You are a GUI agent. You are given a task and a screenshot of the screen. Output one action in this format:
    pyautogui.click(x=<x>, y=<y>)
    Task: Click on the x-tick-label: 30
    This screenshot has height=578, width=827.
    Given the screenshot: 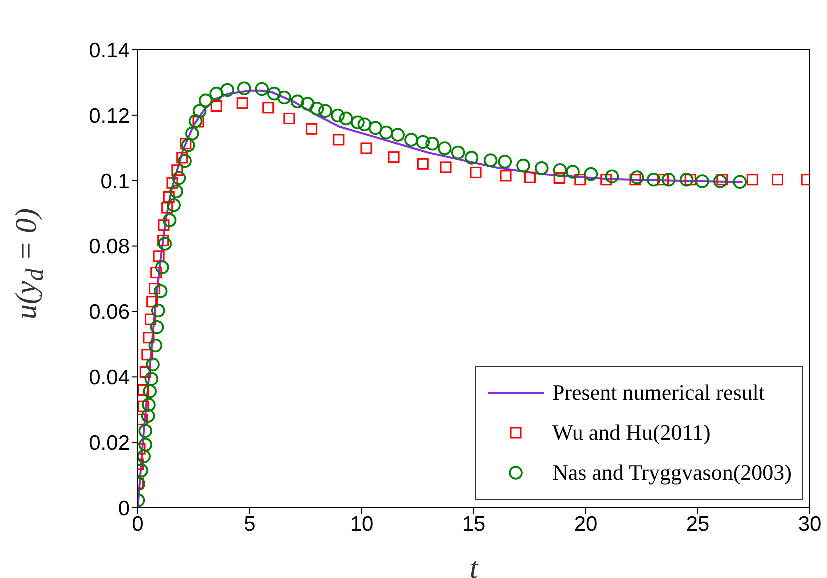 What is the action you would take?
    pyautogui.click(x=810, y=524)
    